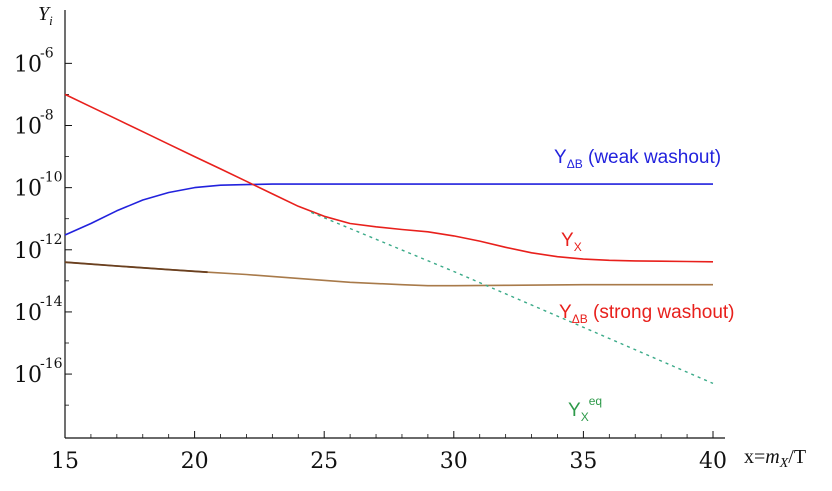 The height and width of the screenshot is (491, 832). I want to click on x-ticks: 15 20 25 30 35 40, so click(389, 452).